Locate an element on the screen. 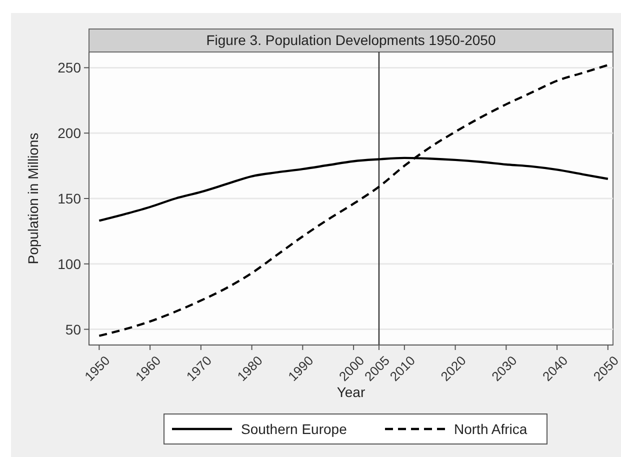 The width and height of the screenshot is (621, 457). y-tick-label: 150 is located at coordinates (70, 198).